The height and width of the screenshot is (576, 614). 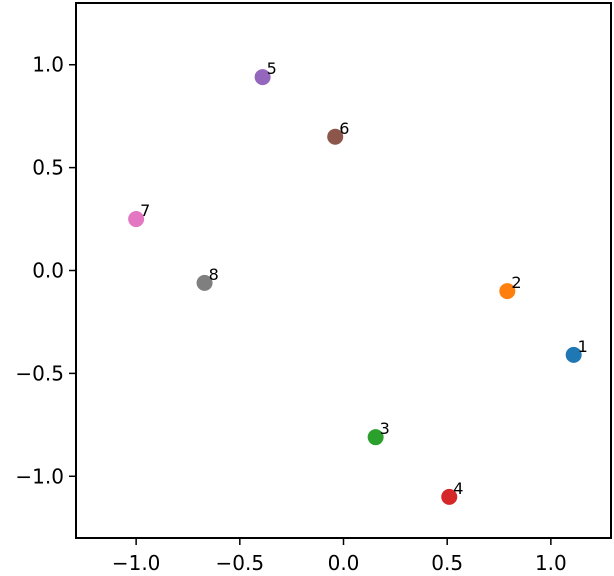 I want to click on y-tick-label: 0.5, so click(x=48, y=168).